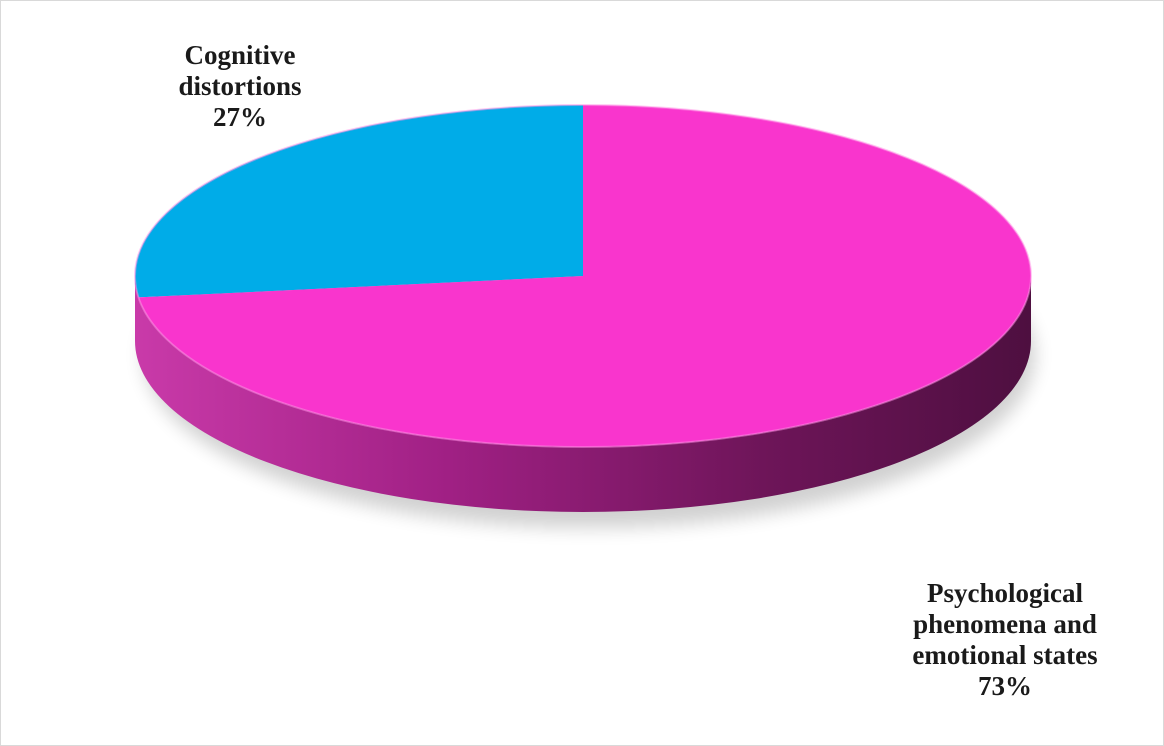 Image resolution: width=1164 pixels, height=746 pixels. I want to click on slice-percent-label: 27%, so click(240, 117).